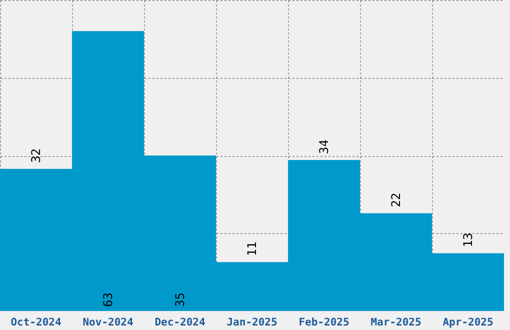 This screenshot has width=510, height=330. What do you see at coordinates (36, 322) in the screenshot?
I see `x-tick-label: Oct-2024` at bounding box center [36, 322].